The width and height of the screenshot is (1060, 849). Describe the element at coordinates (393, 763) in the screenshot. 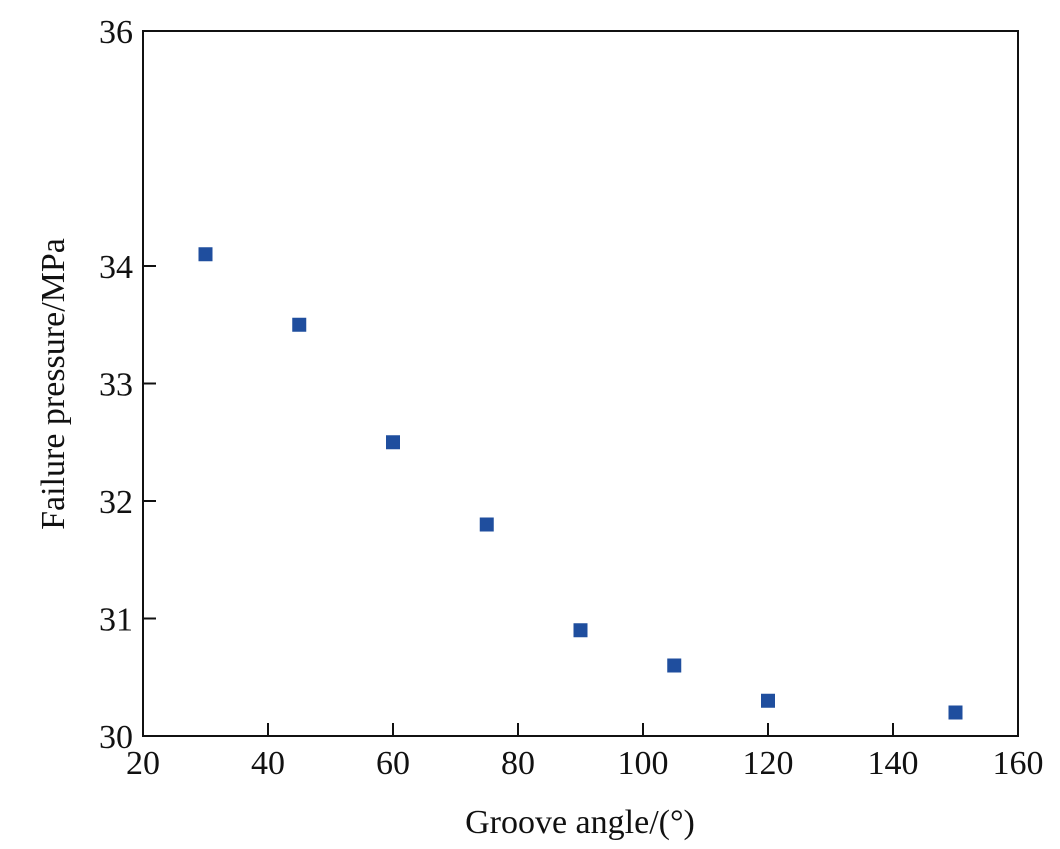

I see `x-tick-label: 60` at that location.